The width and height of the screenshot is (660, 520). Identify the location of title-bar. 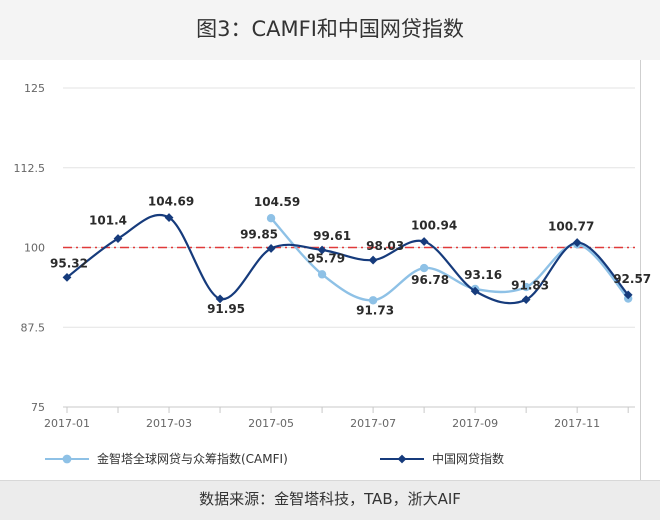
(330, 30).